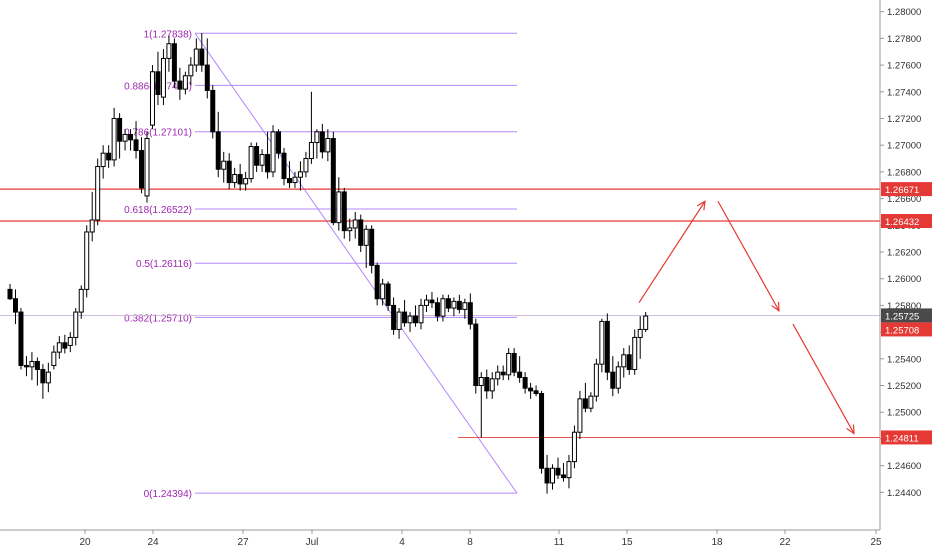 This screenshot has height=555, width=932. I want to click on level-price-tag-text: 1.24811, so click(902, 438).